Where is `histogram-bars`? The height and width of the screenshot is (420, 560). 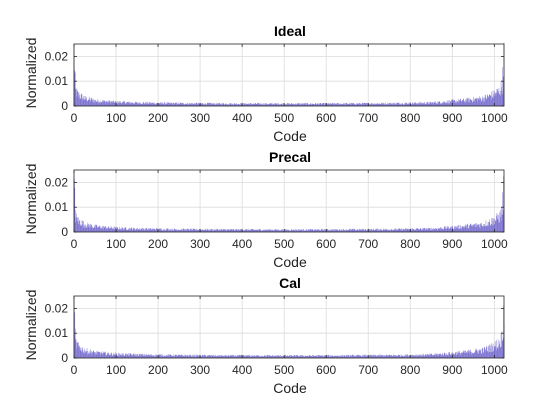
histogram-bars is located at coordinates (289, 326).